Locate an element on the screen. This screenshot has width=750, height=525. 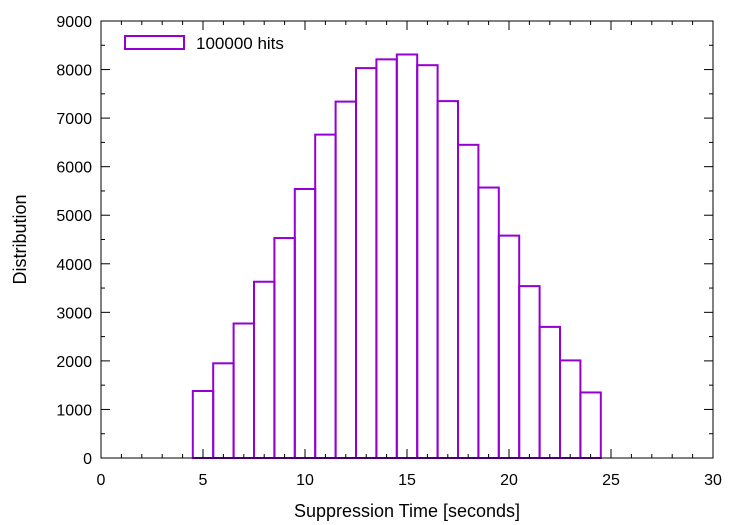
x-tick-label: 10 is located at coordinates (305, 480).